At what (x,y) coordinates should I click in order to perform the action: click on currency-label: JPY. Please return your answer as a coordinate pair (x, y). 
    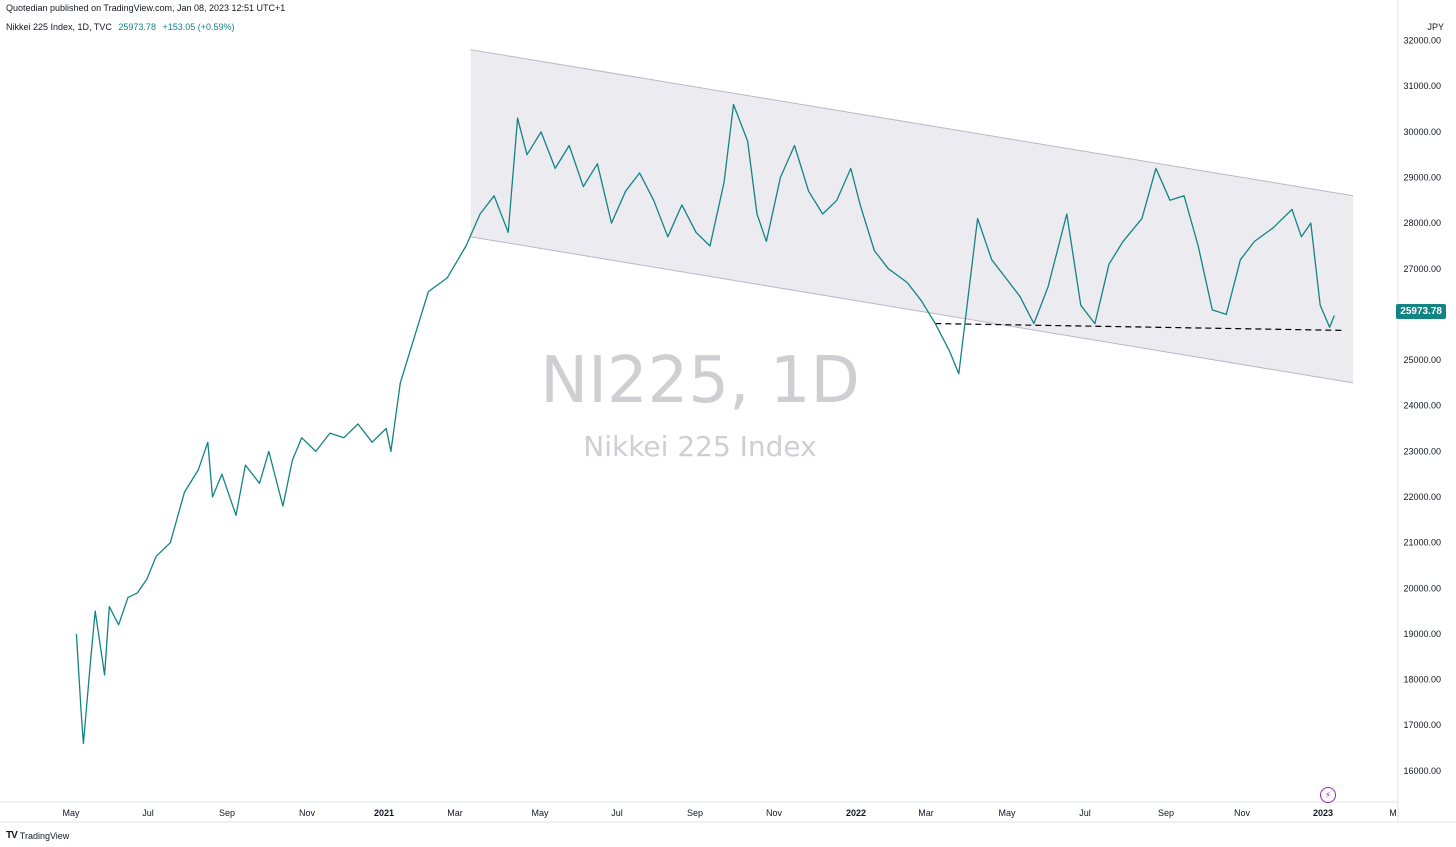
    Looking at the image, I should click on (1435, 27).